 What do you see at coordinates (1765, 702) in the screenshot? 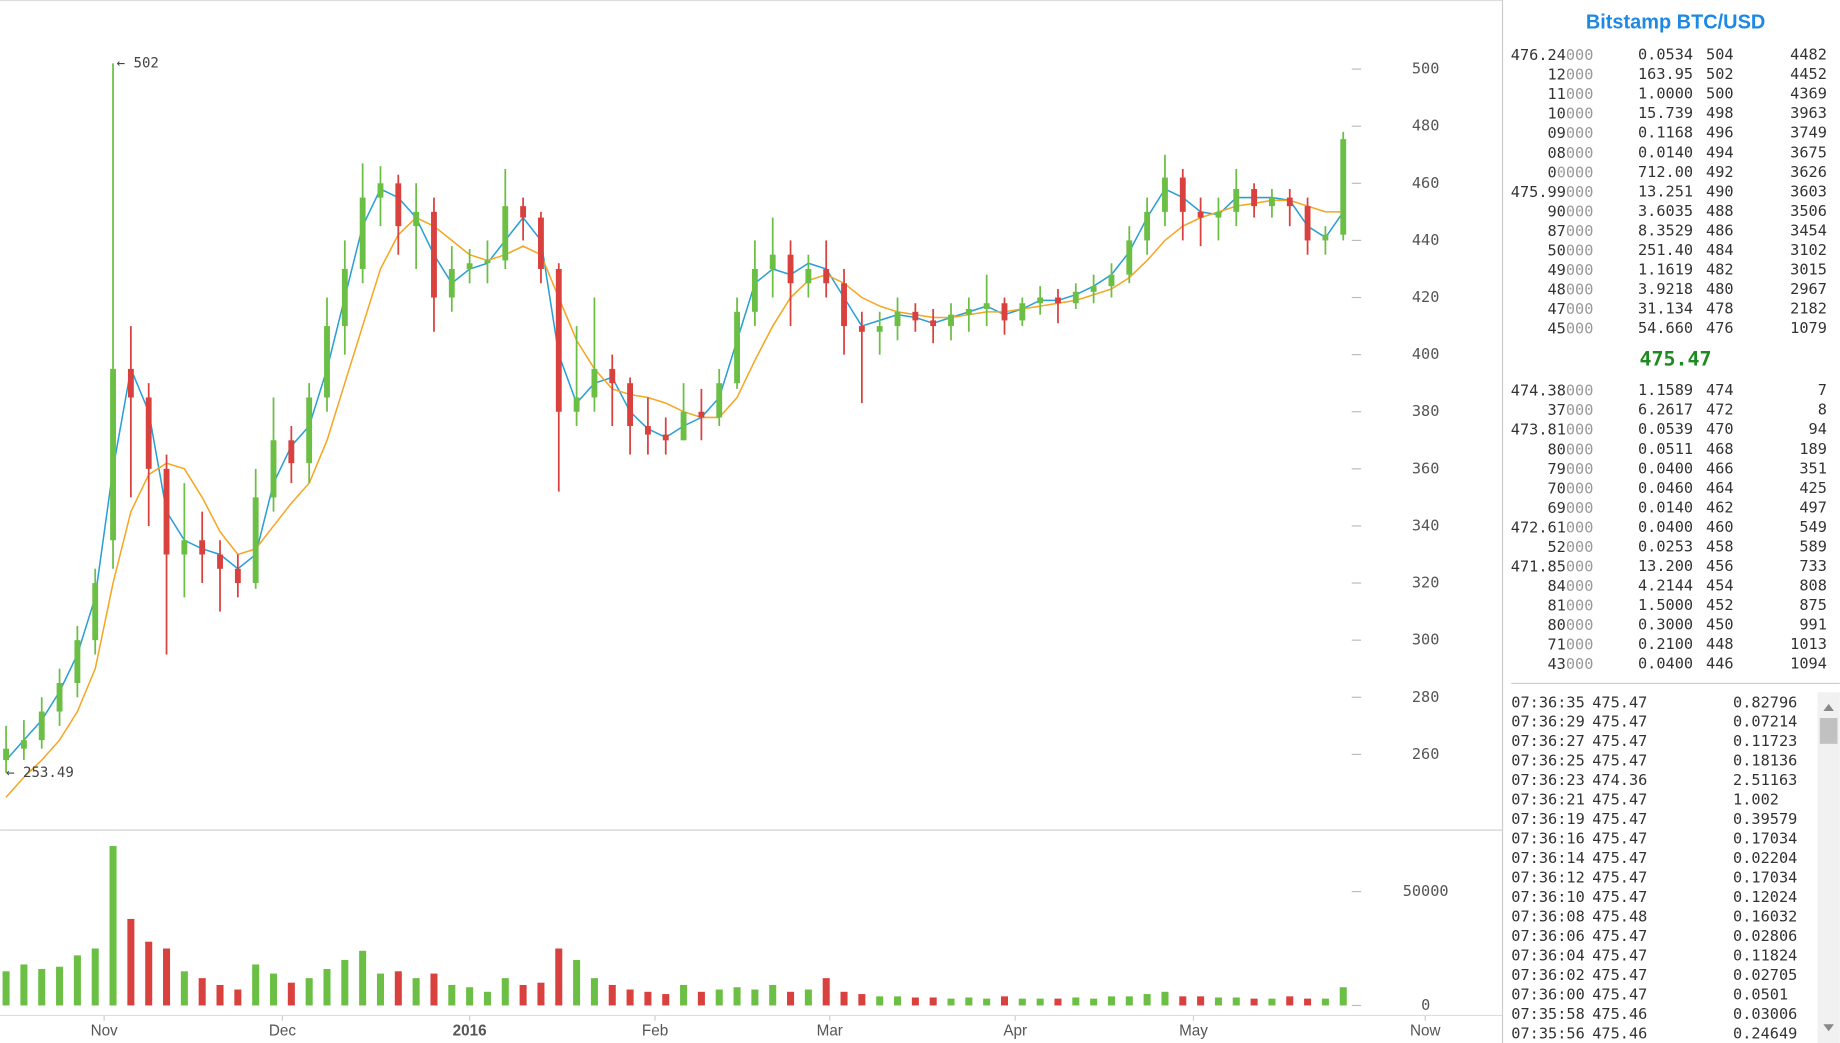
I see `trade-amount: 0.82796` at bounding box center [1765, 702].